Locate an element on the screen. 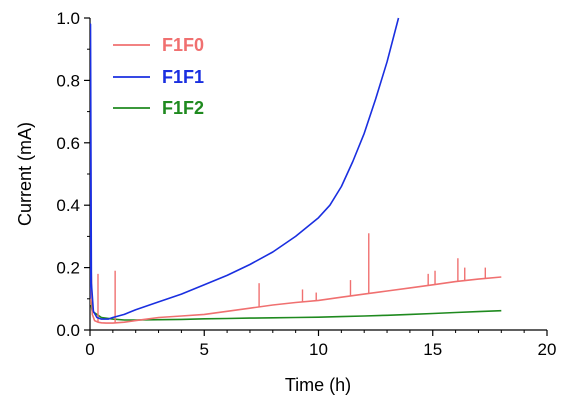 The width and height of the screenshot is (563, 402). y-tick-label: 1.0 is located at coordinates (68, 18).